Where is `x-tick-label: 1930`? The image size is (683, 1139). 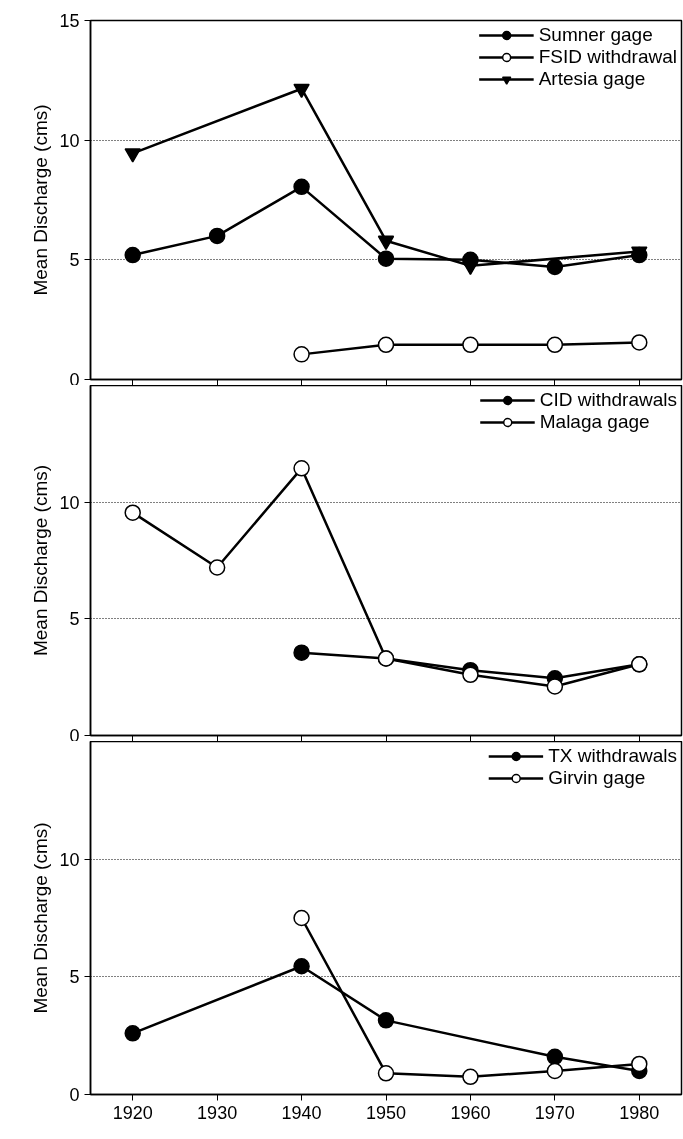 x-tick-label: 1930 is located at coordinates (217, 1112).